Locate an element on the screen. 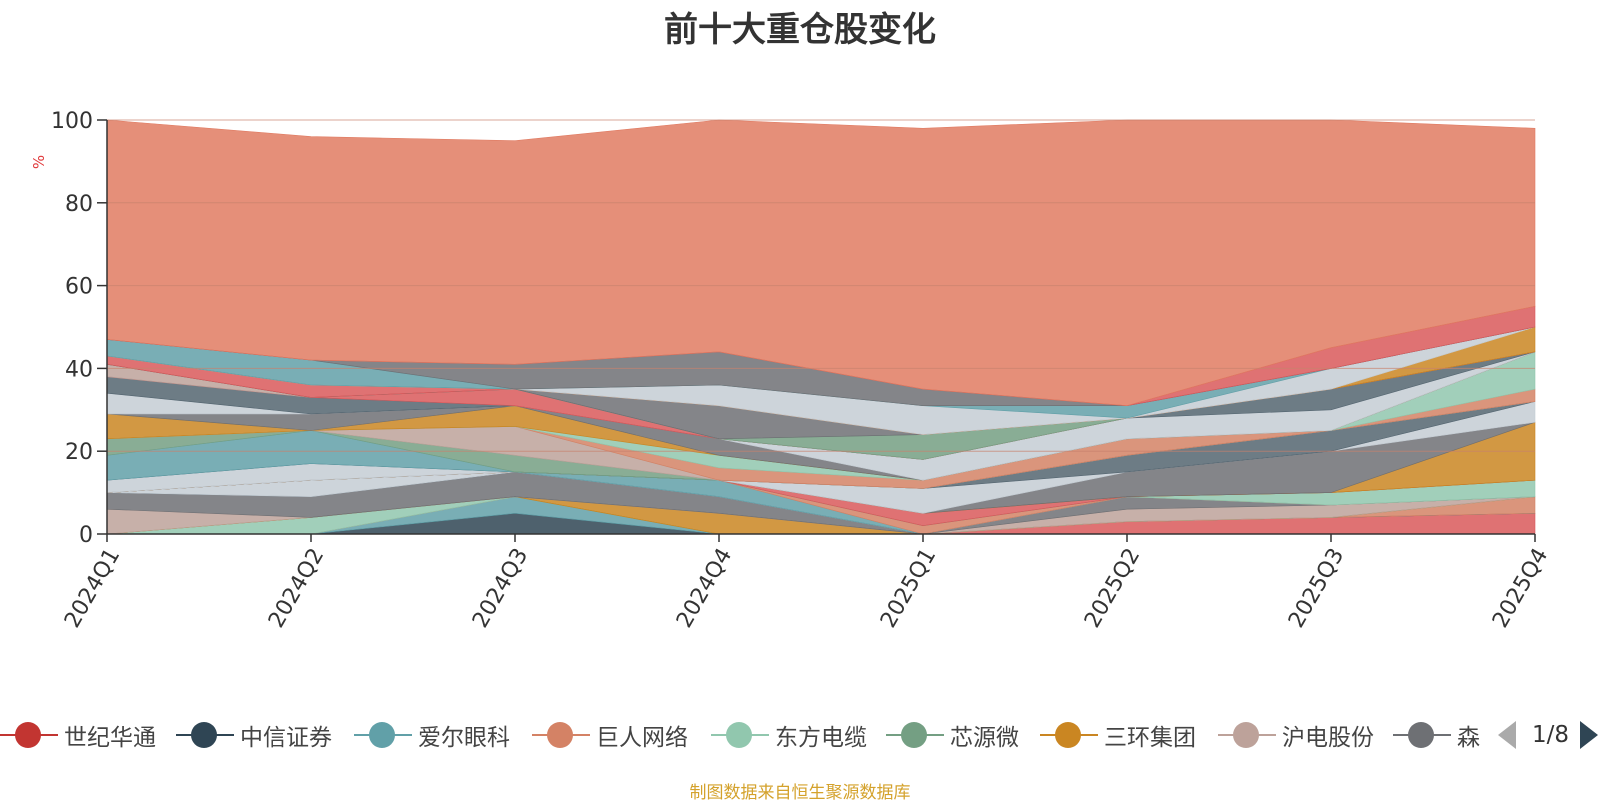  y-tick-label-0: 0 is located at coordinates (86, 535).